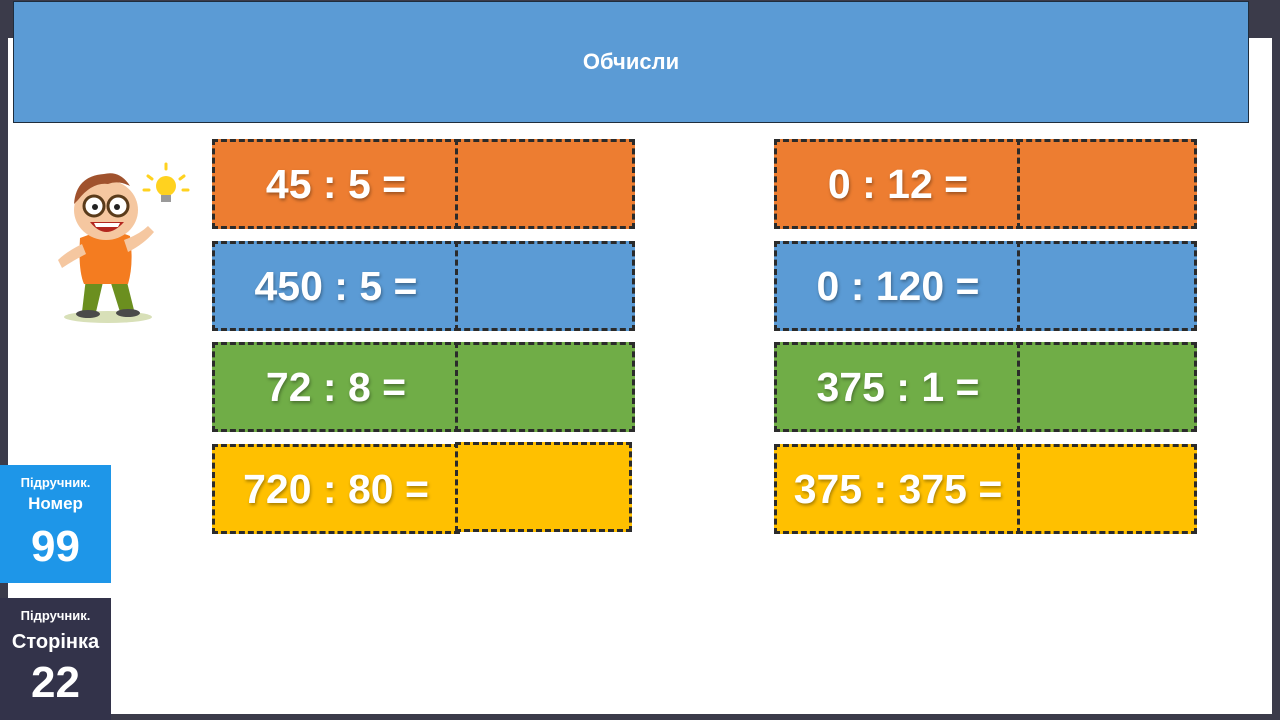  I want to click on expression-text: 720 : 80 =, so click(336, 488).